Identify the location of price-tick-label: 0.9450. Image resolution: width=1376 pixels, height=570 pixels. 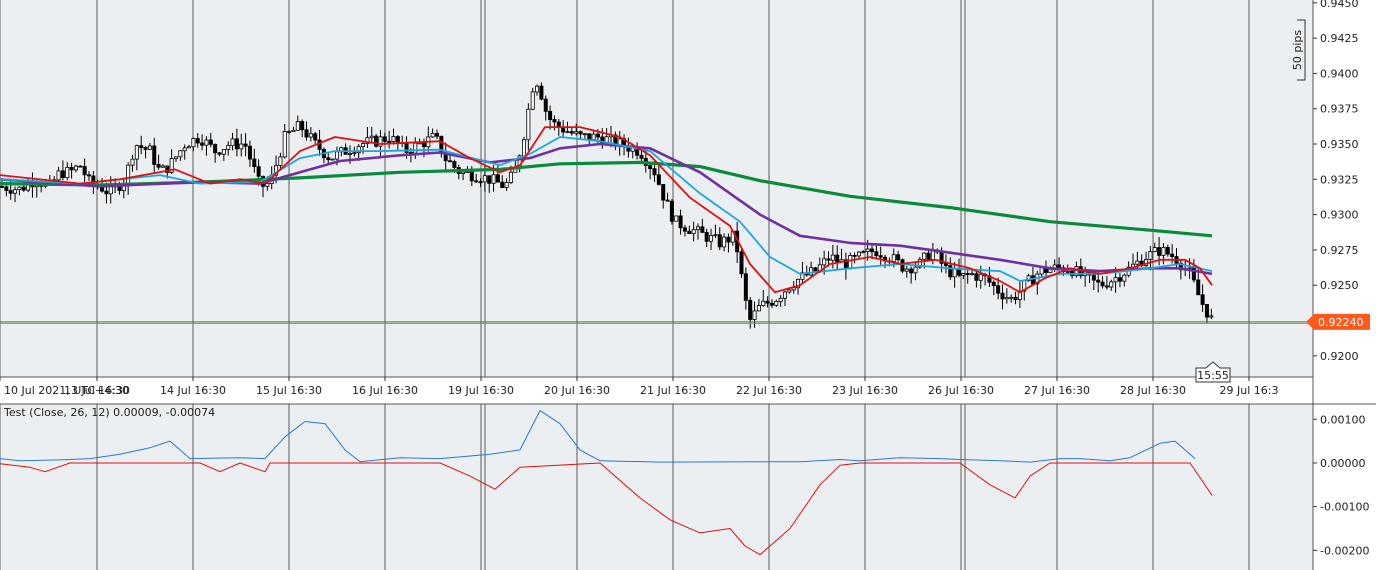
(1339, 5).